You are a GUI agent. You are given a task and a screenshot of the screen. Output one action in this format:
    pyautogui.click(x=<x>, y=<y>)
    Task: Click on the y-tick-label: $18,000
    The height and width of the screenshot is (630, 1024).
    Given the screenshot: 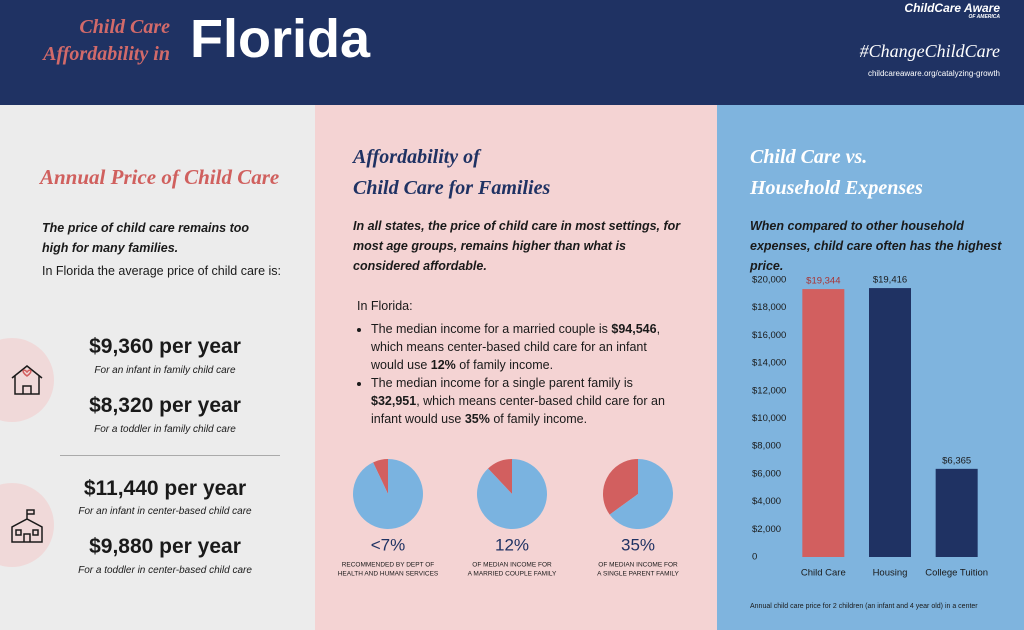 What is the action you would take?
    pyautogui.click(x=769, y=307)
    